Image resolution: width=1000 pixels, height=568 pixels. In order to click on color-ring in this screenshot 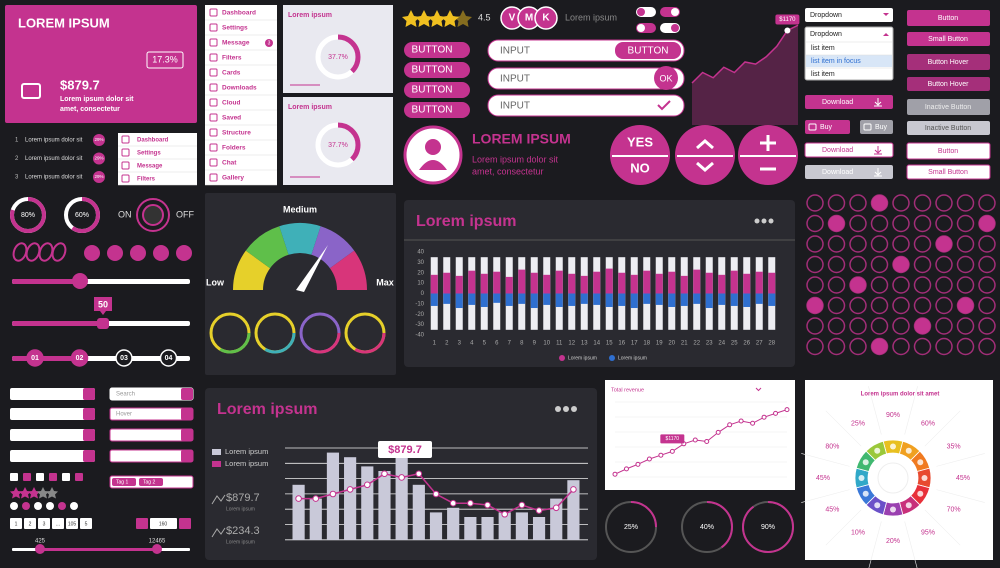, I will do `click(230, 333)`.